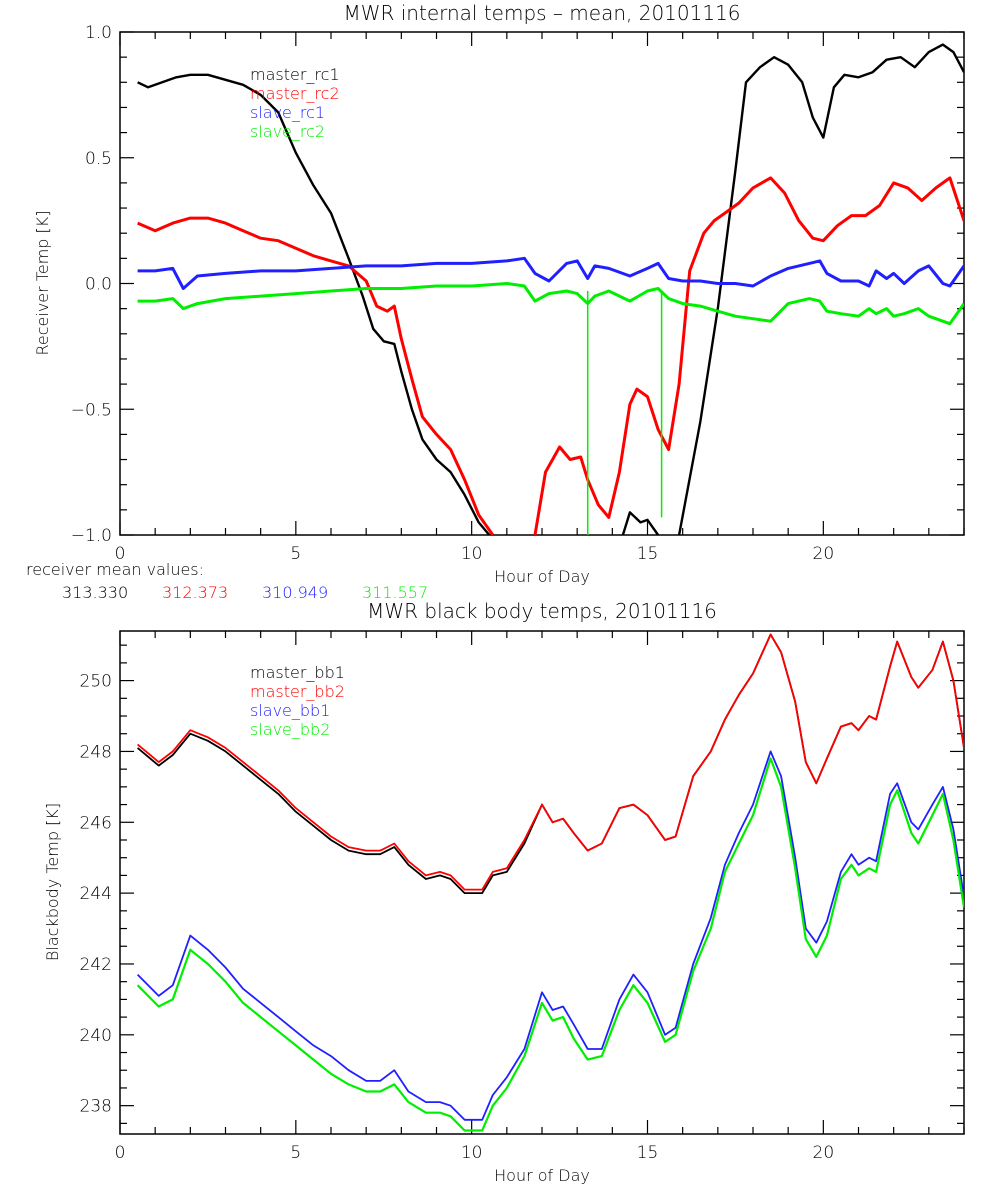 The image size is (1000, 1200). What do you see at coordinates (98, 159) in the screenshot?
I see `y-tick-label: 0.5` at bounding box center [98, 159].